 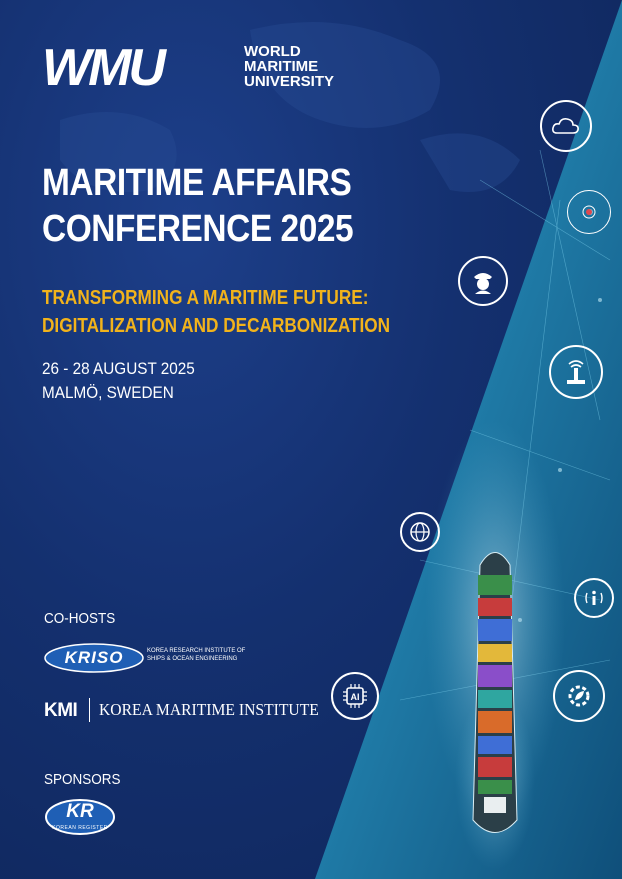 I want to click on cloud-co2-icon, so click(x=566, y=126).